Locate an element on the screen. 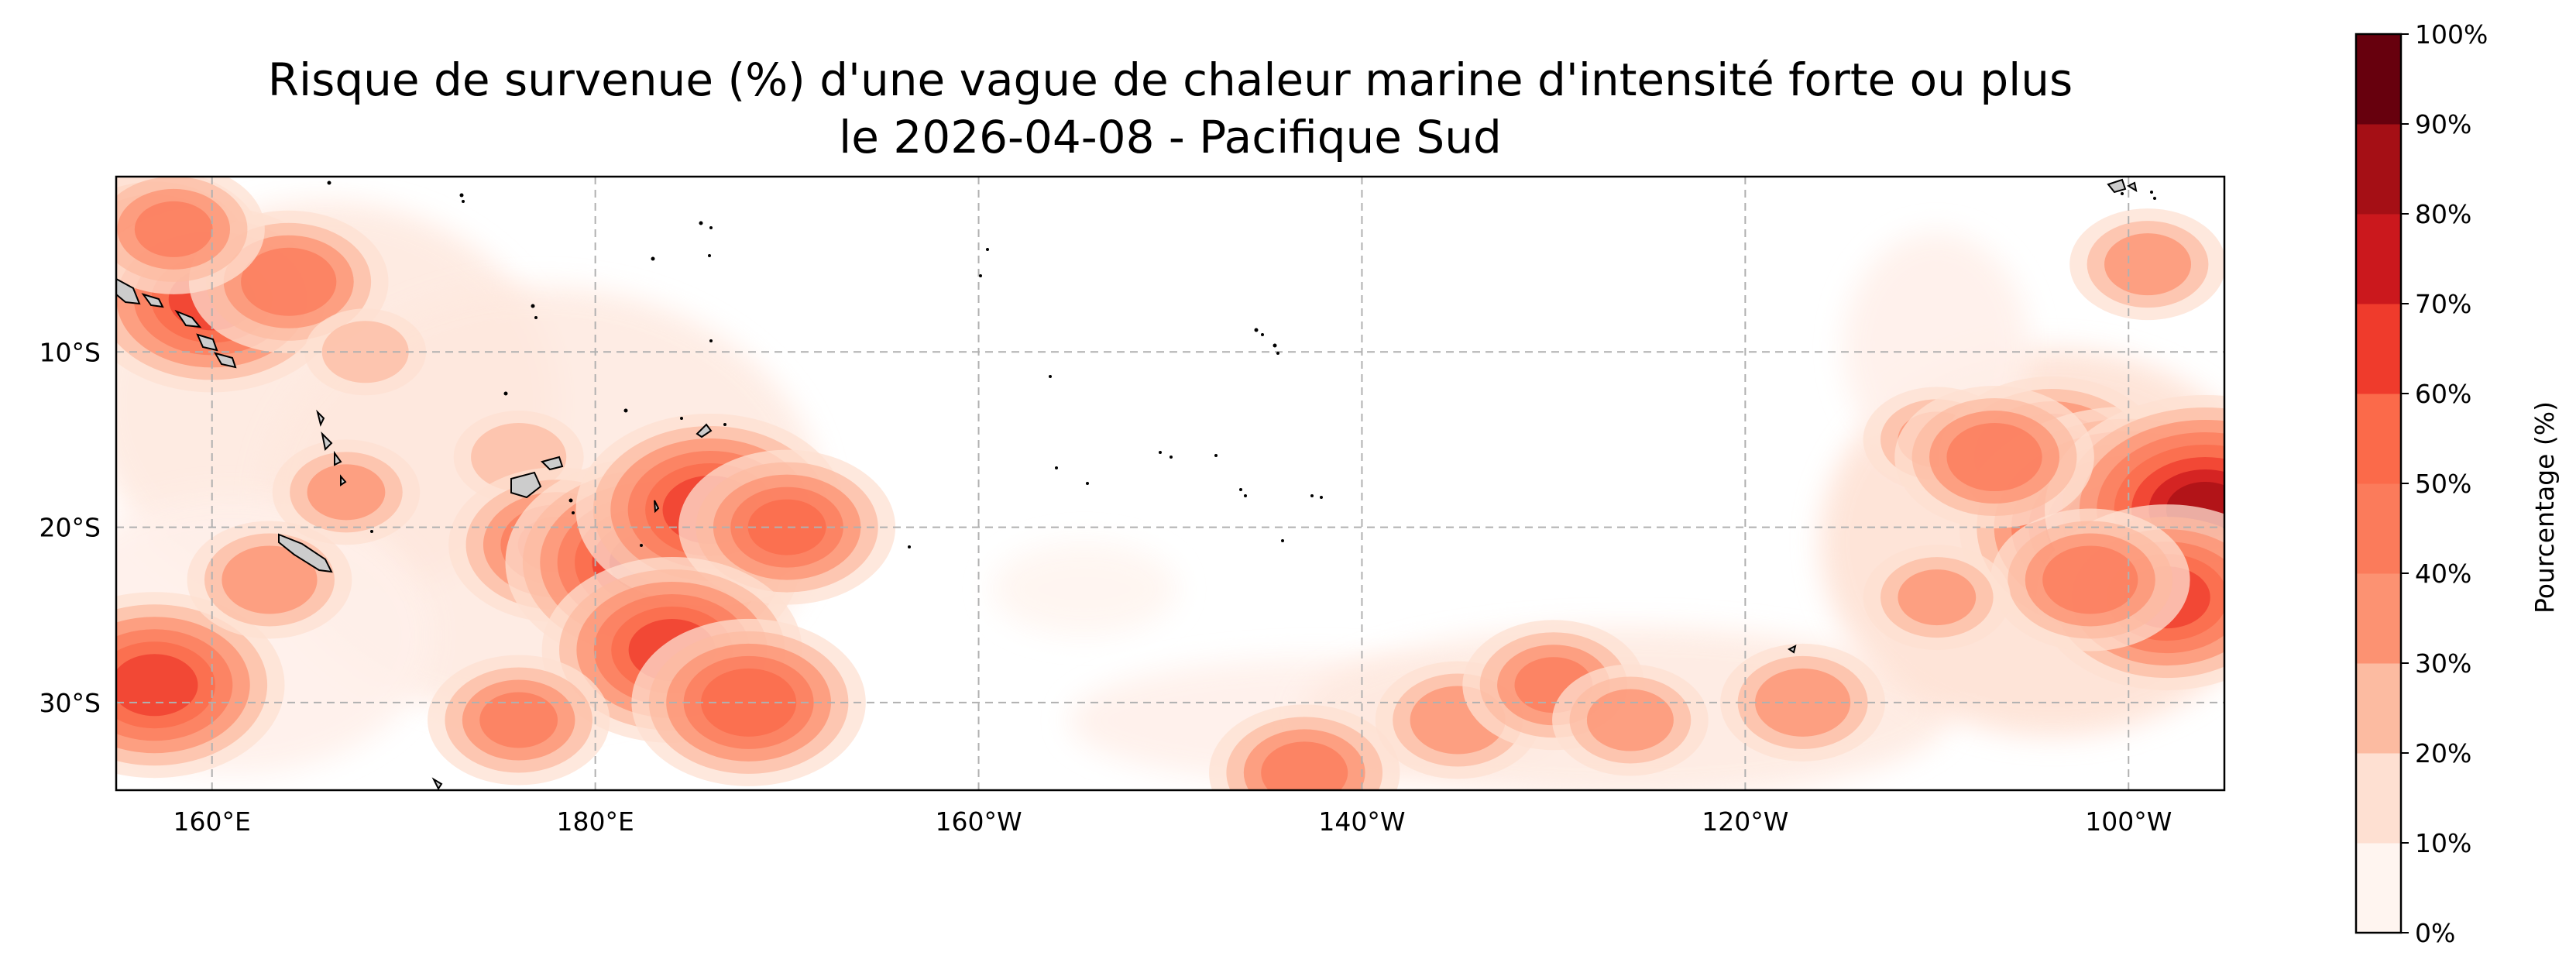  latitude-tick-label: 30°S is located at coordinates (70, 703).